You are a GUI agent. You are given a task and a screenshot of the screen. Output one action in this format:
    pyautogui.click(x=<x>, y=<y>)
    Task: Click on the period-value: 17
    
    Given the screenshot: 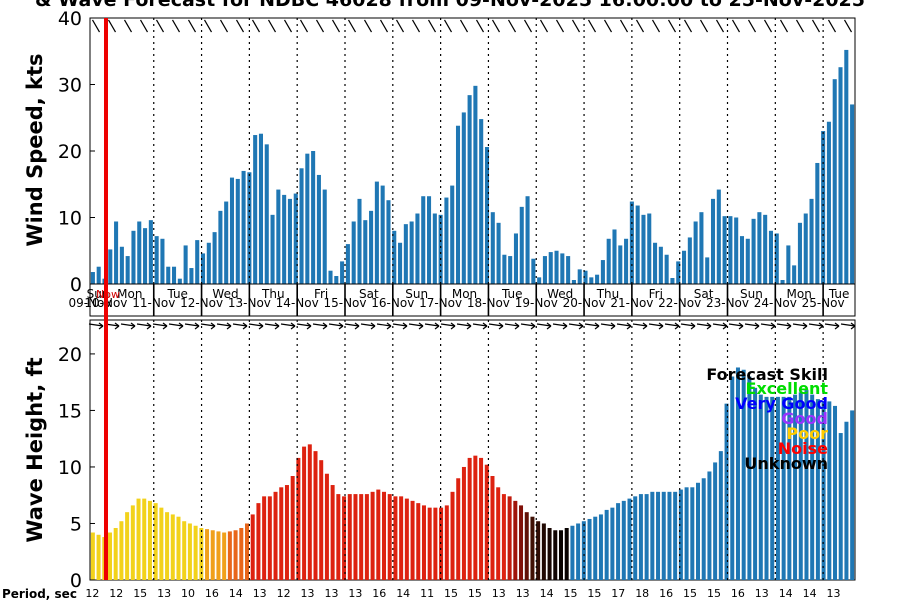 What is the action you would take?
    pyautogui.click(x=618, y=593)
    